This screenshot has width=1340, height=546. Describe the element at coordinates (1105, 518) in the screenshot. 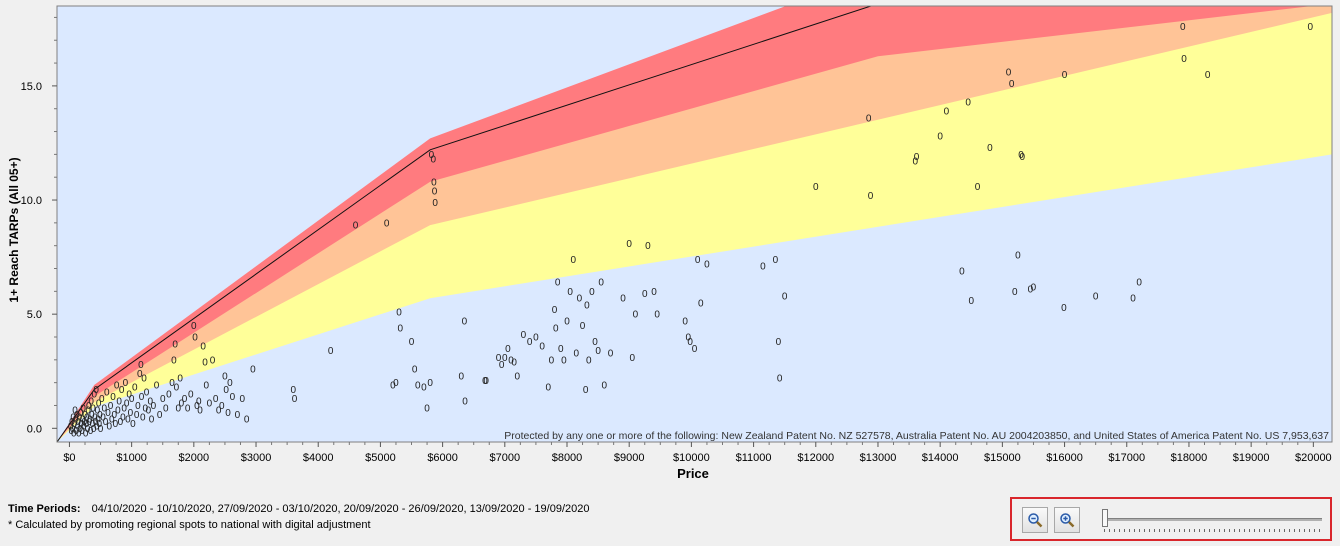

I see `zoom-slider-thumb` at that location.